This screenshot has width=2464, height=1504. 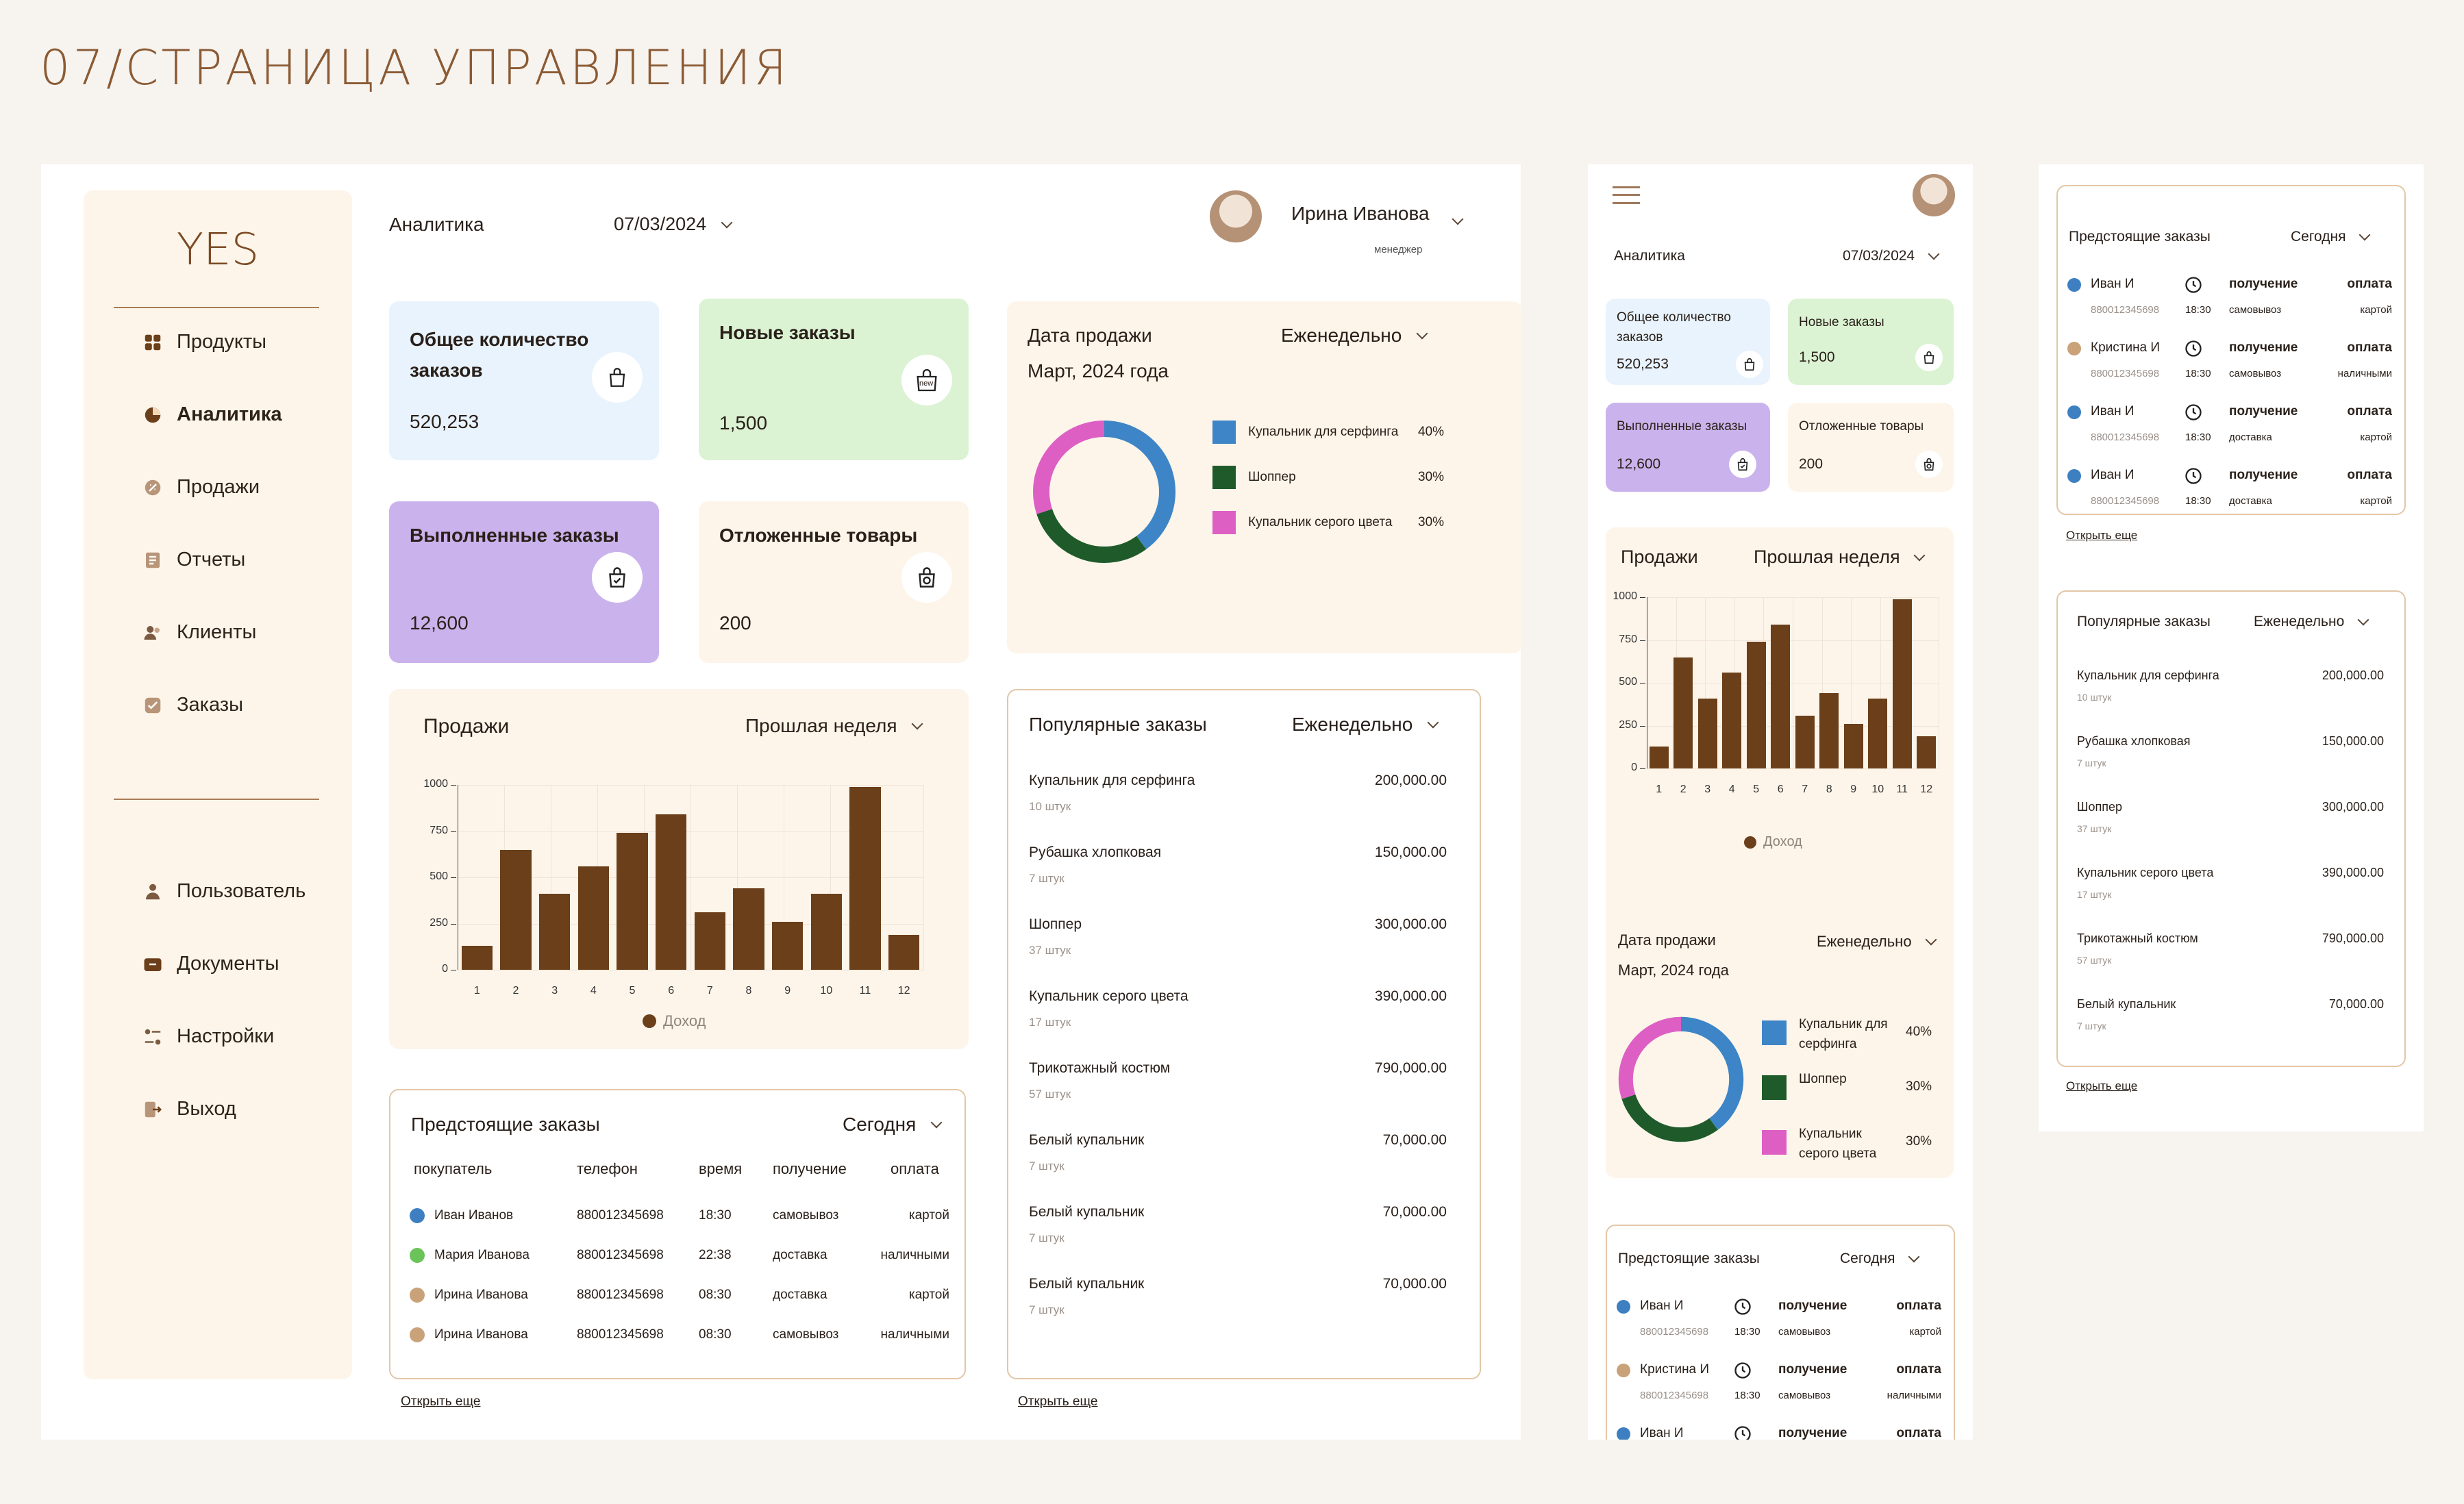 What do you see at coordinates (2198, 501) in the screenshot?
I see `cell-time: 18:30` at bounding box center [2198, 501].